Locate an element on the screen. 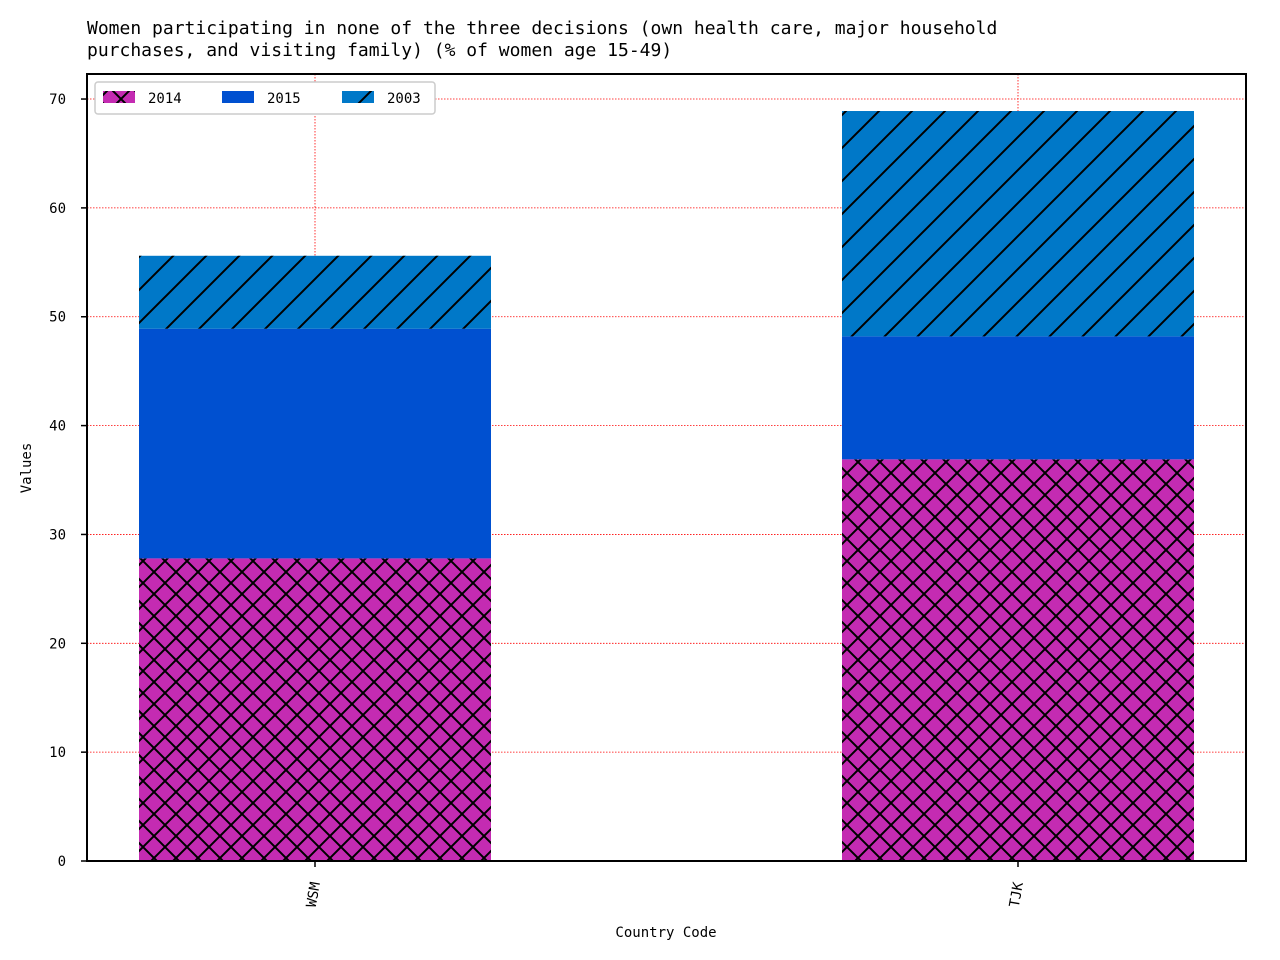 The height and width of the screenshot is (960, 1280). x-tick-label-wsm: WSM is located at coordinates (314, 895).